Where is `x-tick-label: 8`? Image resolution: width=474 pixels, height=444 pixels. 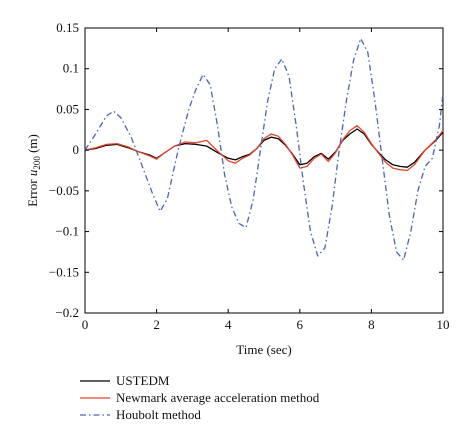
x-tick-label: 8 is located at coordinates (371, 324).